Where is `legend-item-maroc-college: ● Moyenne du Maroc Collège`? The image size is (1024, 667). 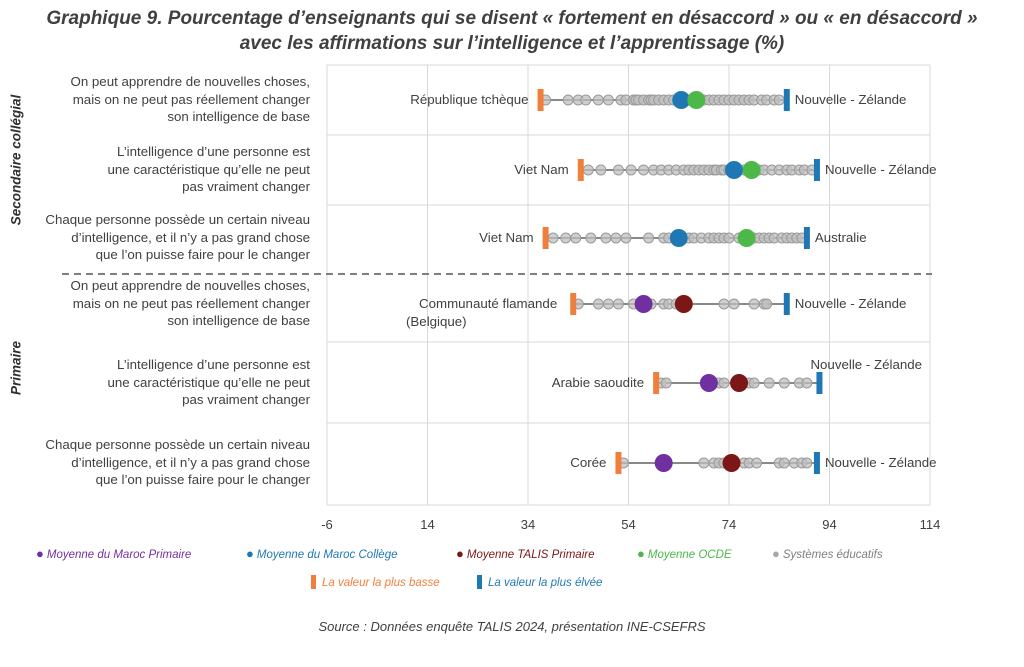 legend-item-maroc-college: ● Moyenne du Maroc Collège is located at coordinates (322, 553).